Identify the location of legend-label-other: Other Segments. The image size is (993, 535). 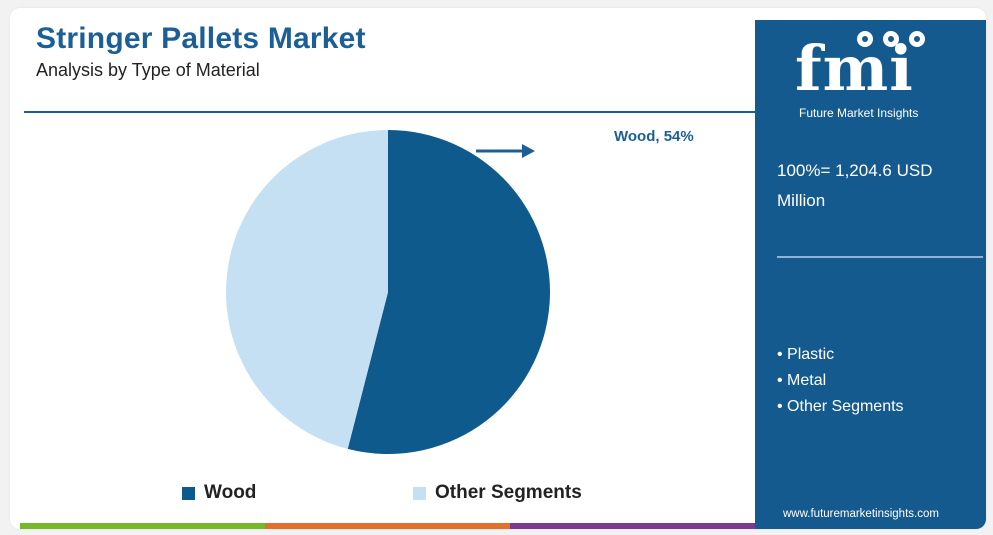
(508, 492).